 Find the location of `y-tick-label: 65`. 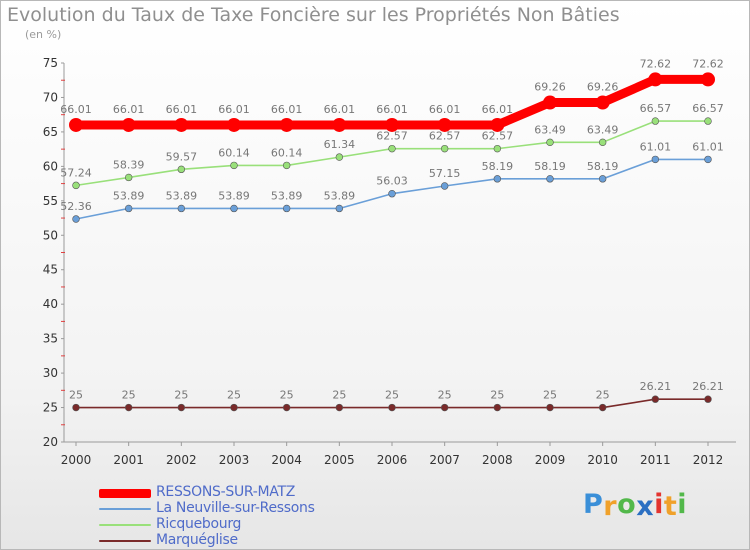

y-tick-label: 65 is located at coordinates (50, 132).